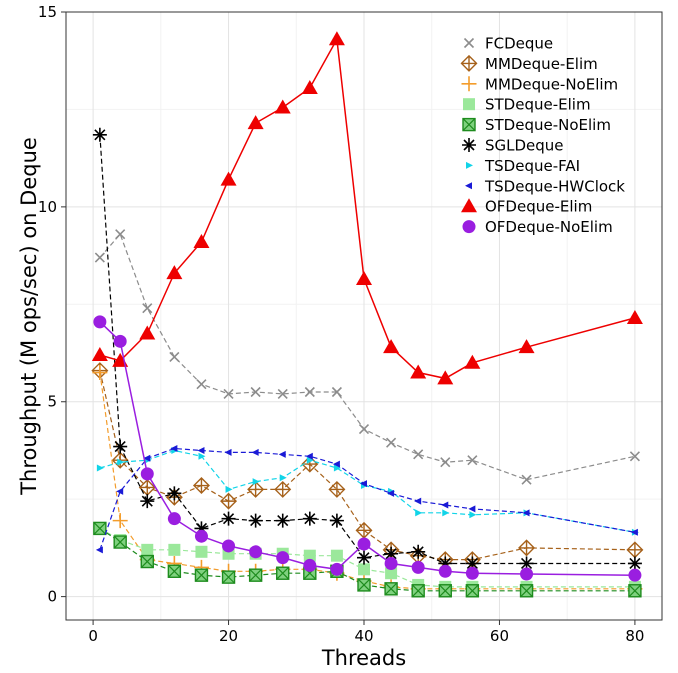 The image size is (678, 673). Describe the element at coordinates (47, 12) in the screenshot. I see `y-tick-label: 15` at that location.